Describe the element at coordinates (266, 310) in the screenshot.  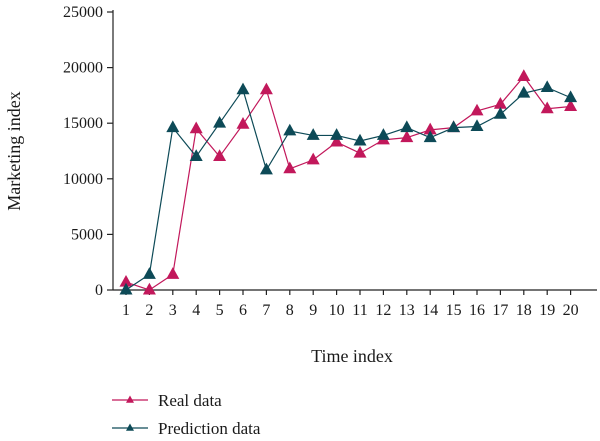
I see `x-tick-label: 7` at that location.